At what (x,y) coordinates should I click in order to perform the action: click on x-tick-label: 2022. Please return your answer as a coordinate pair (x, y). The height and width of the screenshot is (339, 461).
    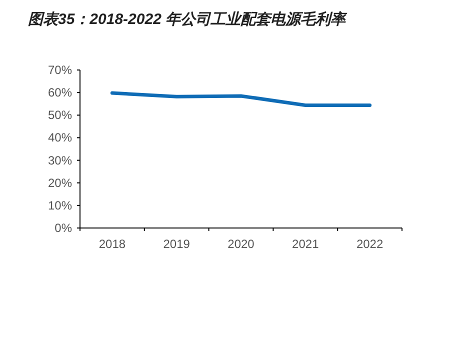
    Looking at the image, I should click on (370, 244).